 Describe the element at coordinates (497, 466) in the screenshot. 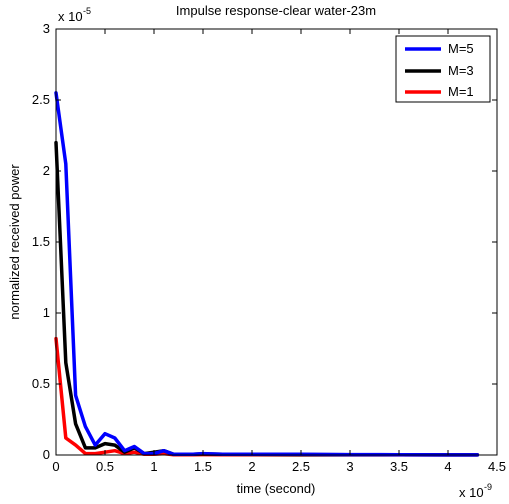

I see `x-tick-label: 4.5` at that location.